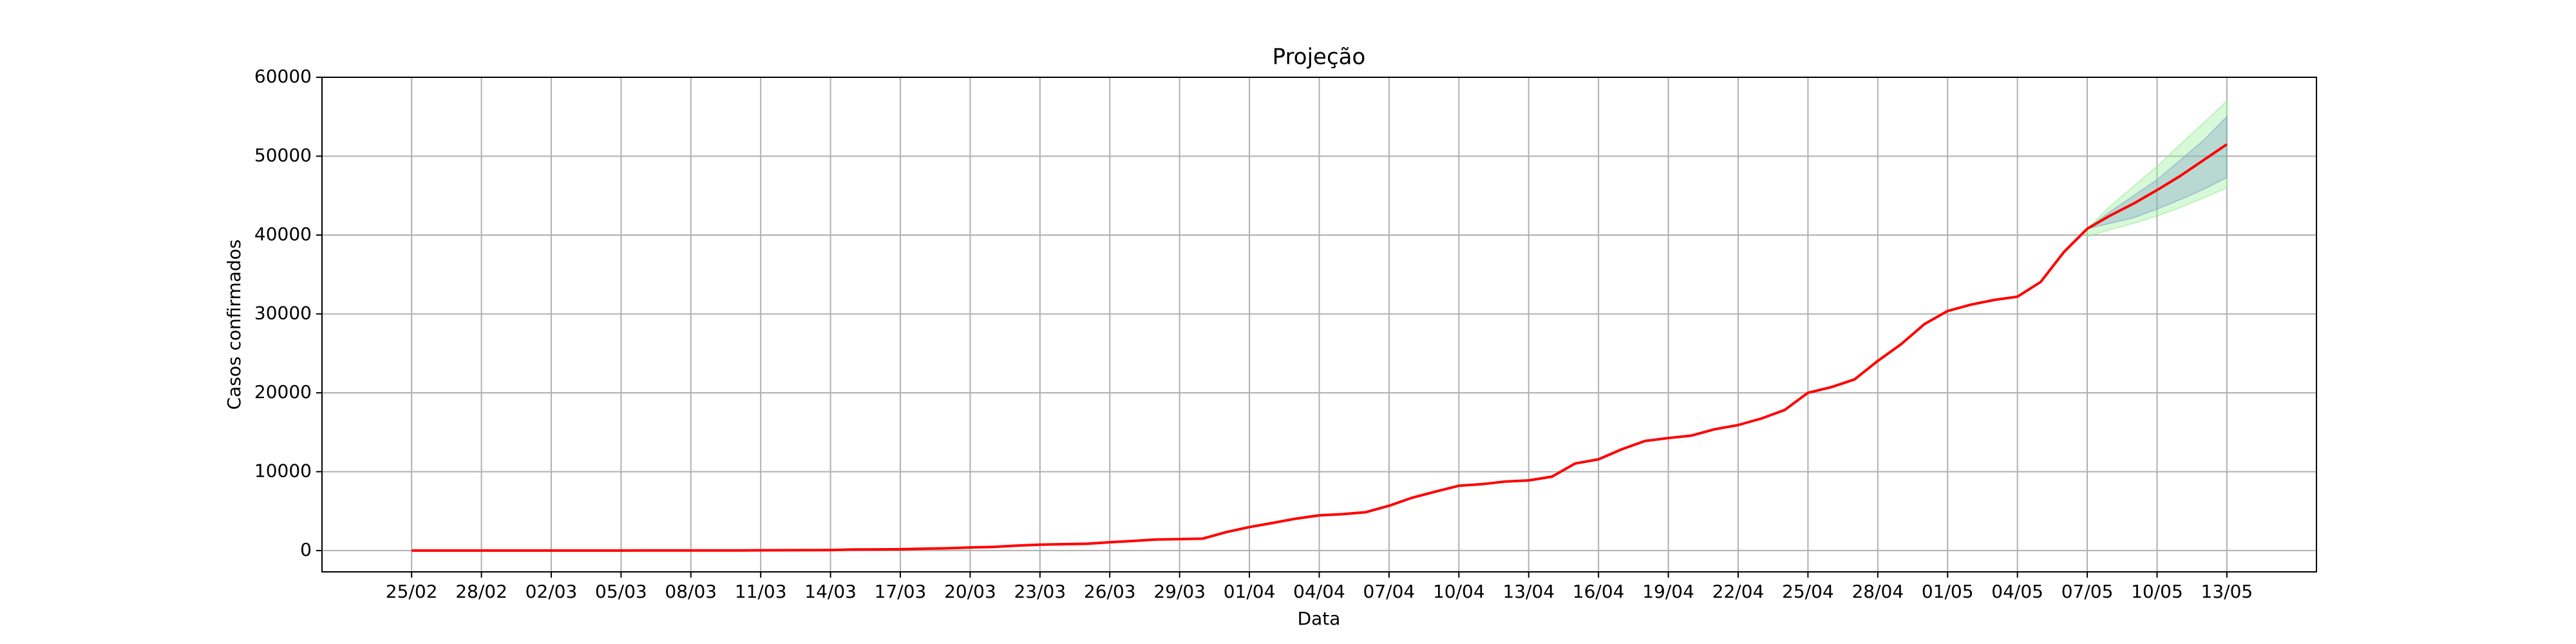 This screenshot has width=2576, height=644. Describe the element at coordinates (552, 591) in the screenshot. I see `x-tick-label: 02/03` at that location.